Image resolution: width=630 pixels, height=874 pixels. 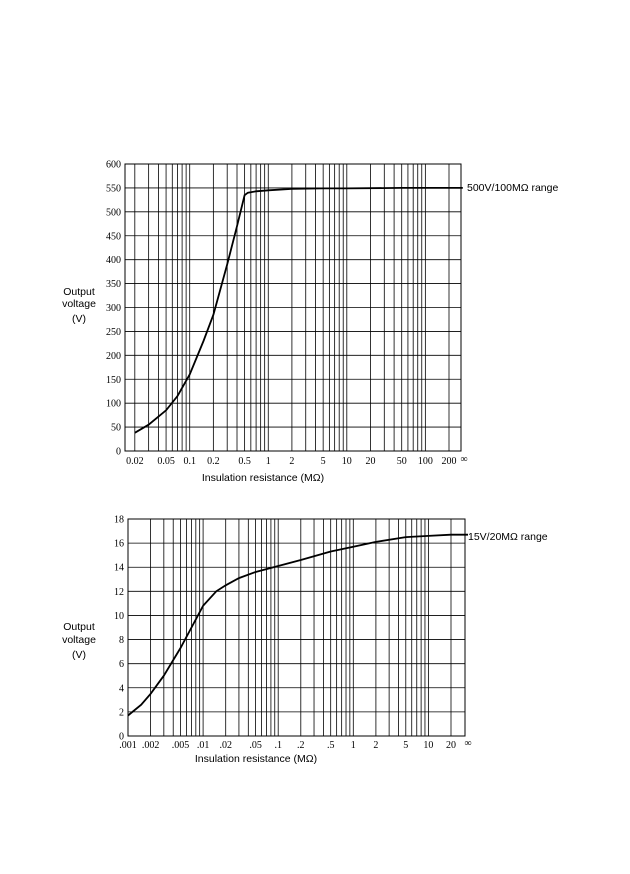 I want to click on x-tick-label: 0.1, so click(x=189, y=461).